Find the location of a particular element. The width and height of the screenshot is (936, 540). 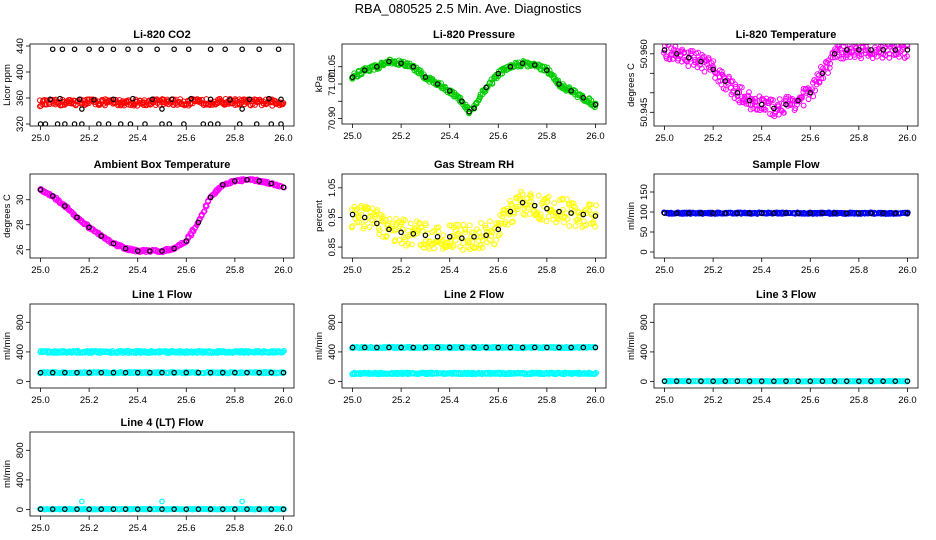

plot-frame is located at coordinates (162, 346).